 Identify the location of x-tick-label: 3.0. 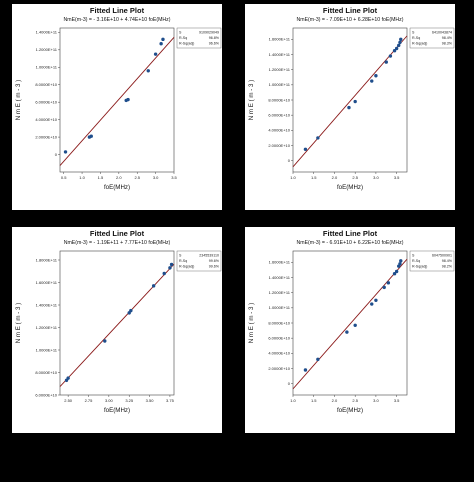
(376, 400).